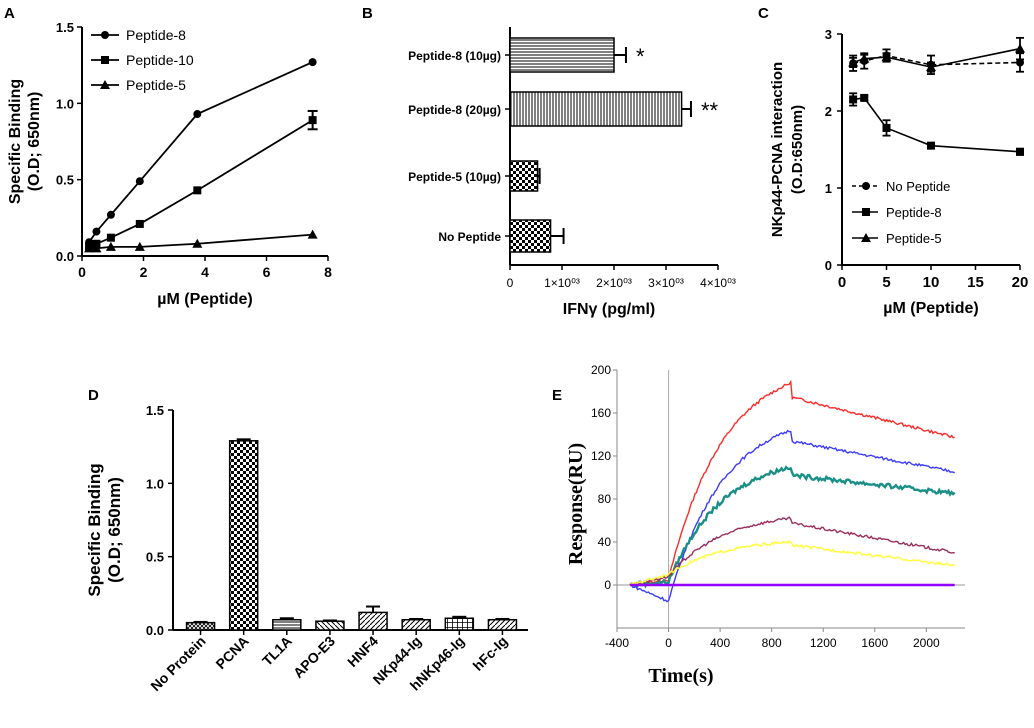  Describe the element at coordinates (680, 676) in the screenshot. I see `x-axis-label: Time(s)` at that location.